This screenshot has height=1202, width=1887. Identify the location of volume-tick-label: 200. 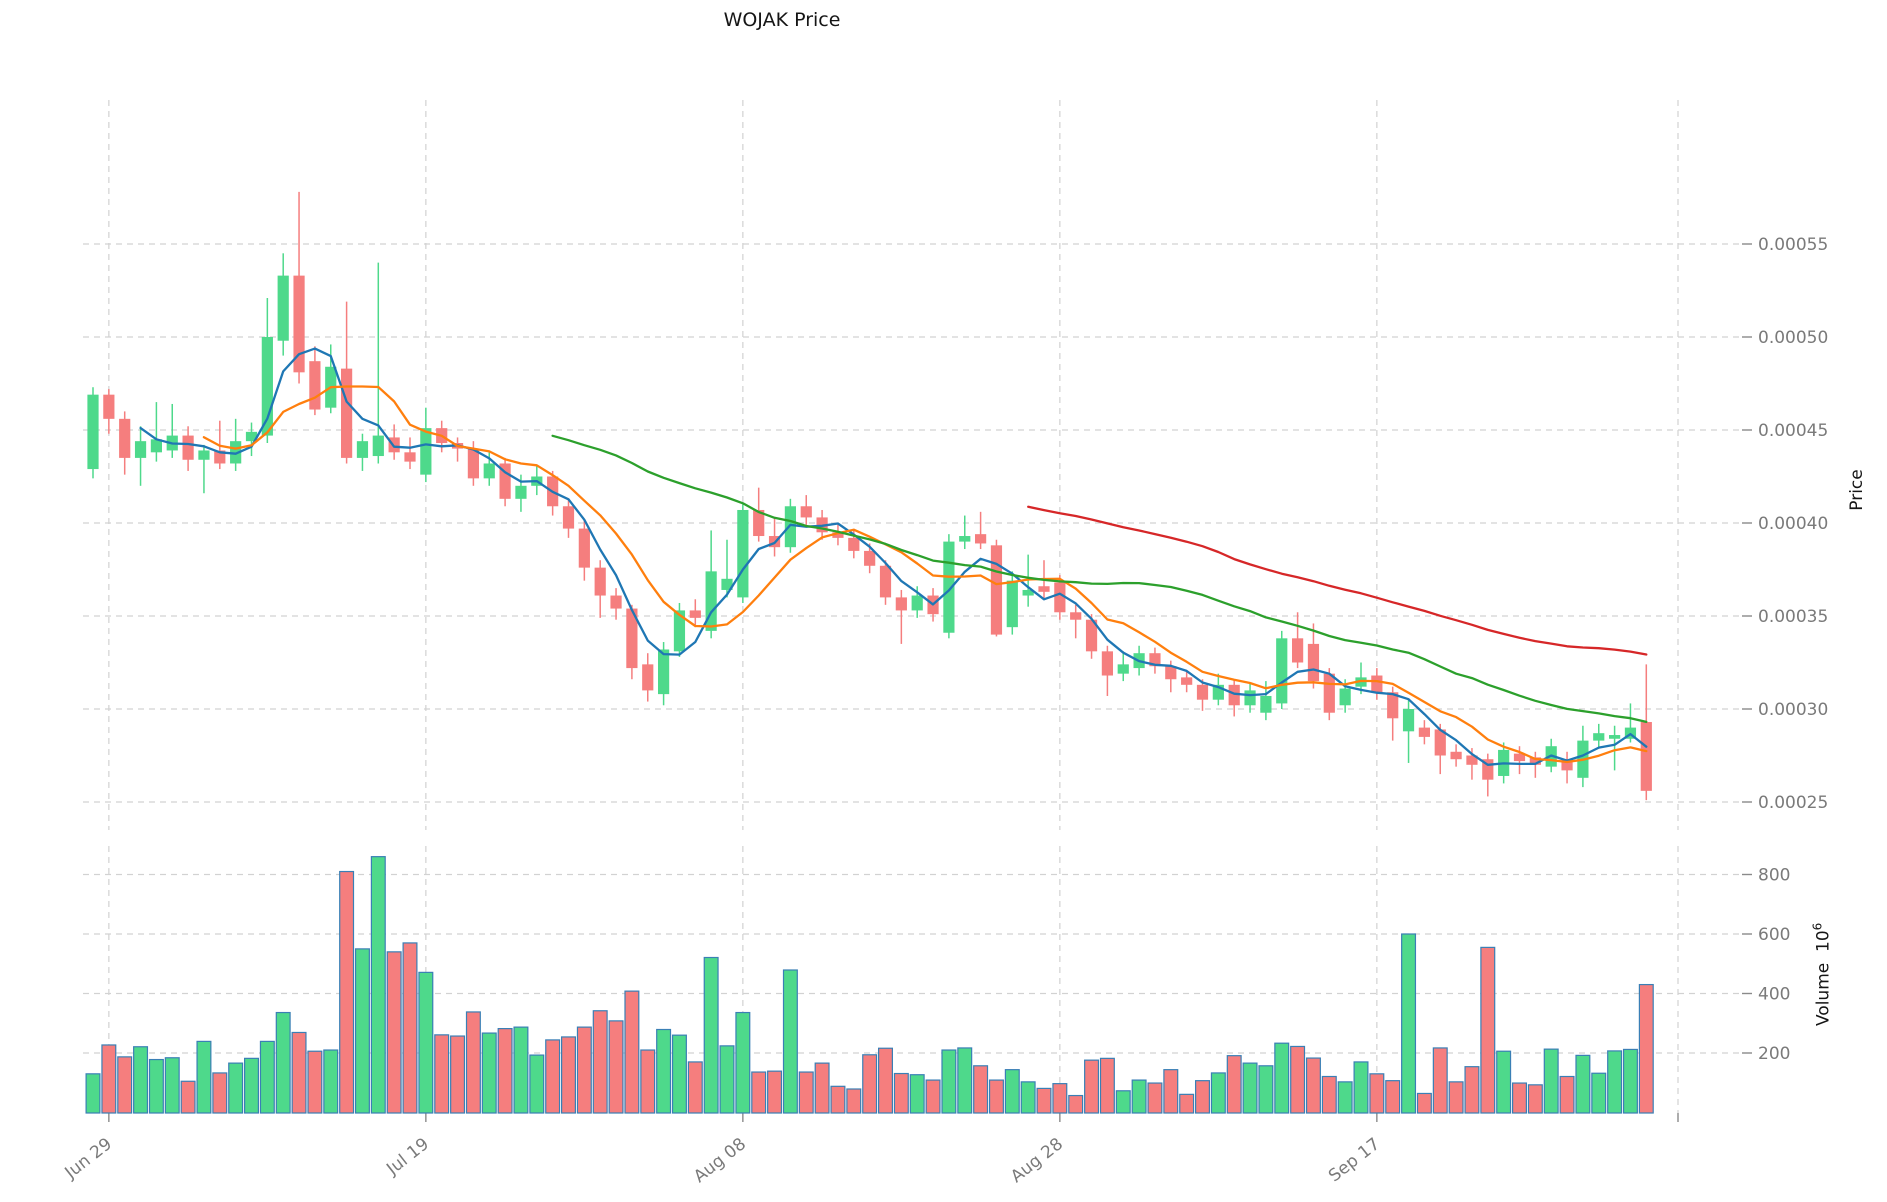
(1774, 1054).